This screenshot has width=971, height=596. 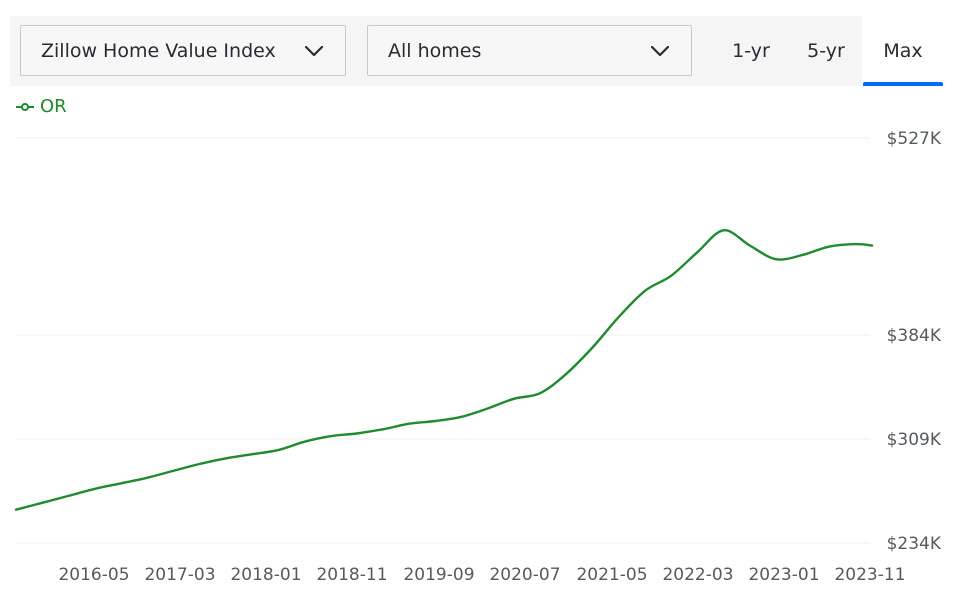 I want to click on tab-max-label: Max, so click(x=903, y=51).